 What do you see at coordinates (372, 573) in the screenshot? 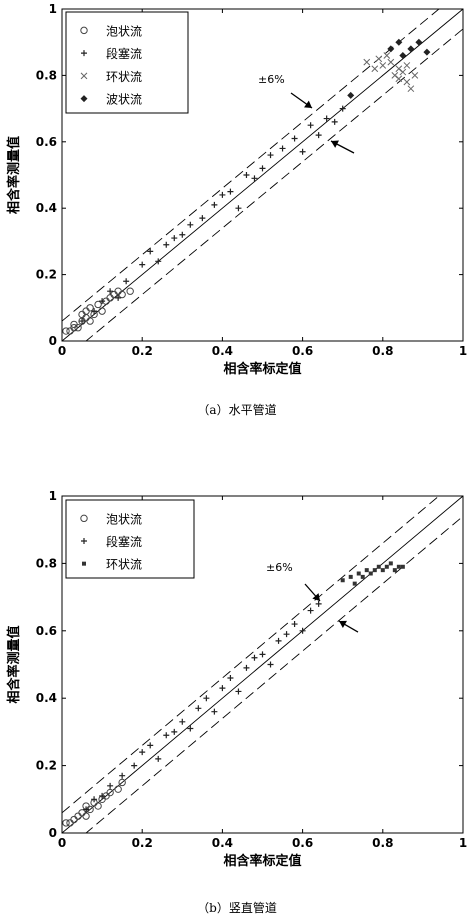
I see `series-square` at bounding box center [372, 573].